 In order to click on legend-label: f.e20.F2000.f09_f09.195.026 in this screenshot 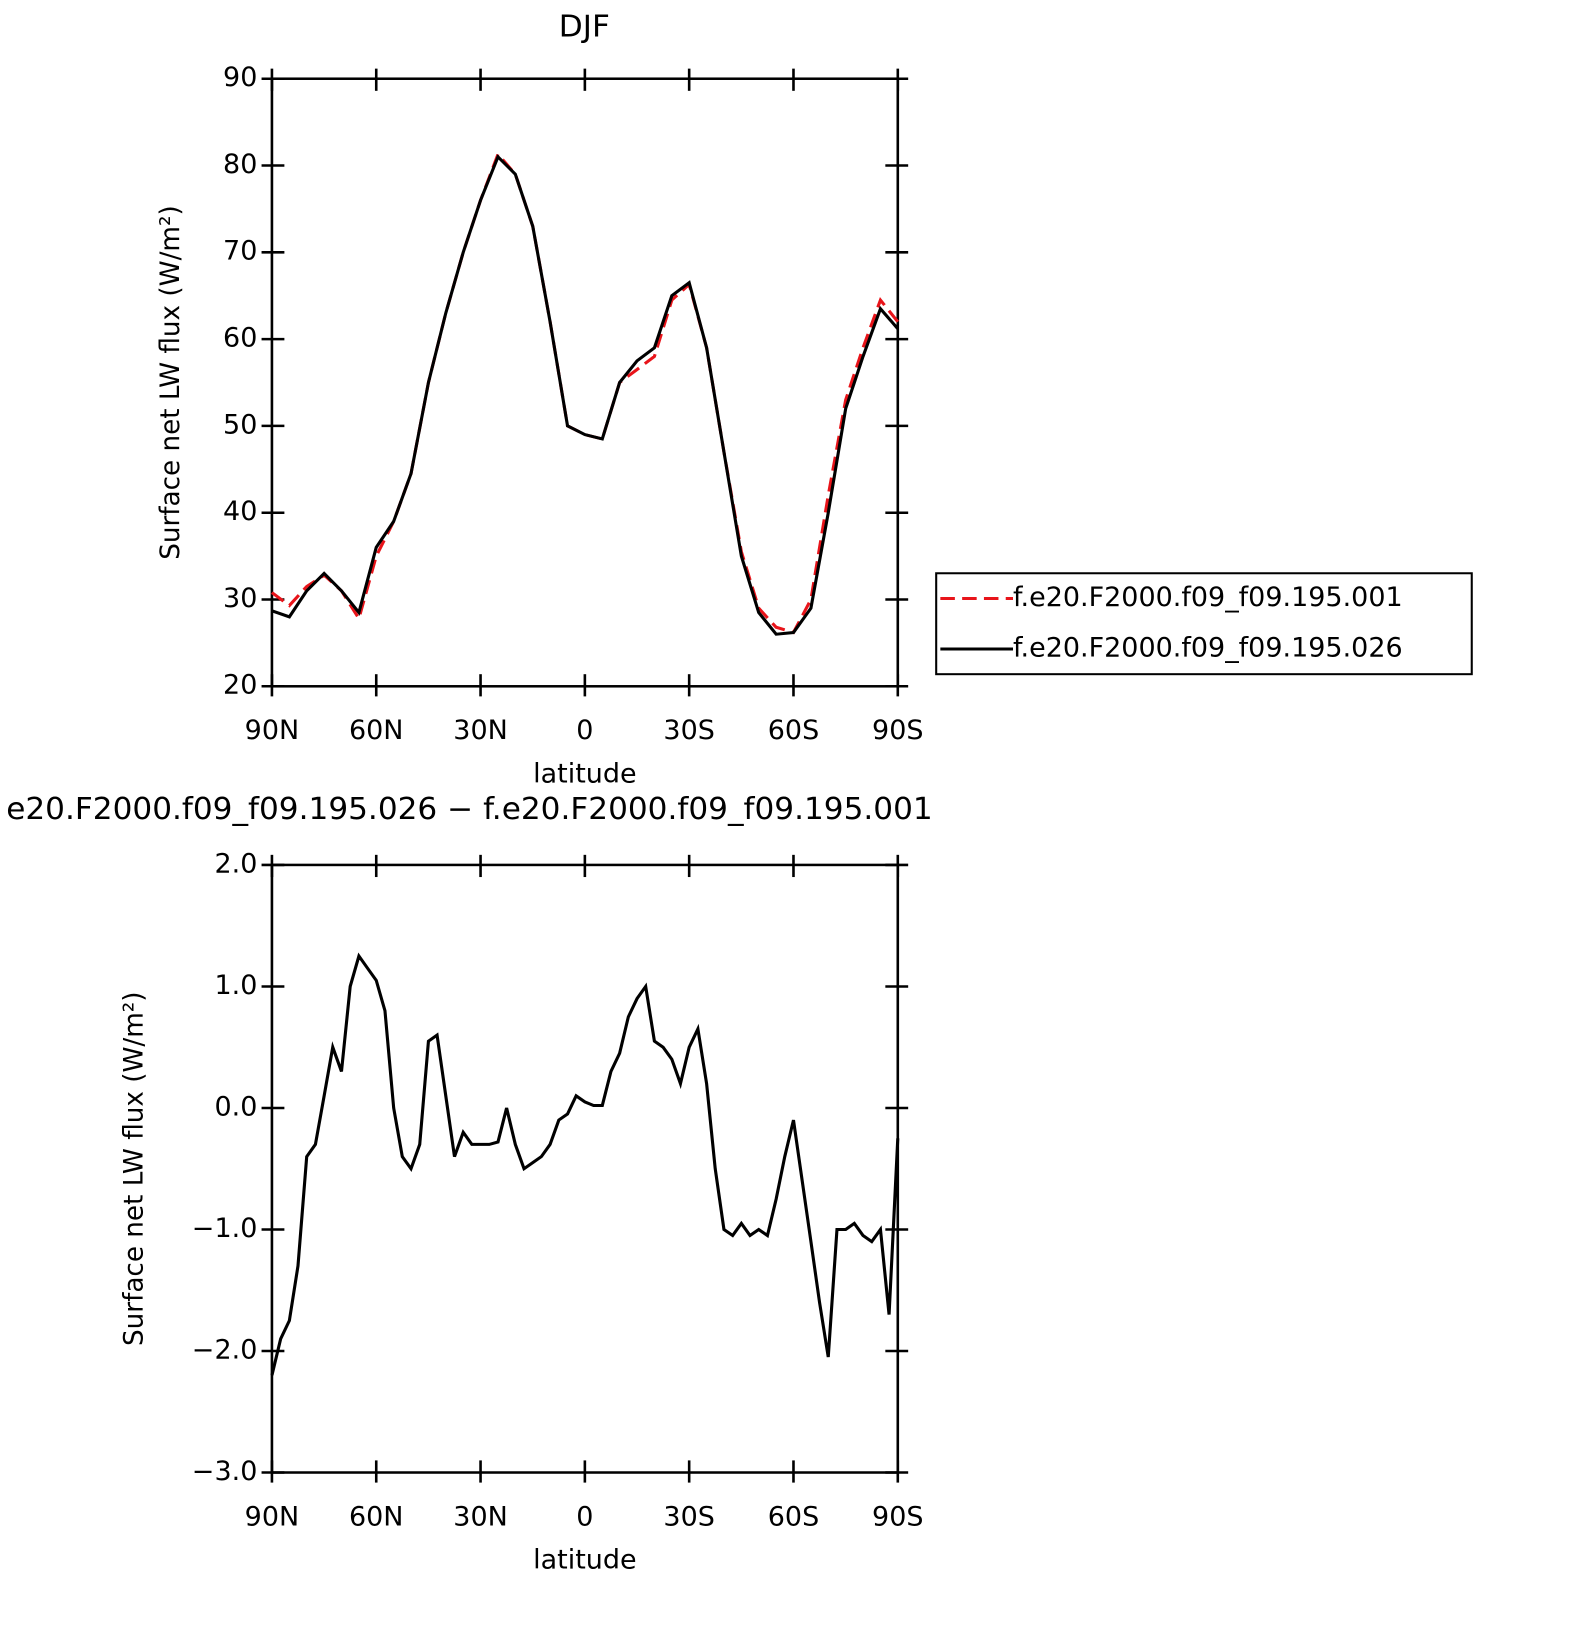, I will do `click(1208, 648)`.